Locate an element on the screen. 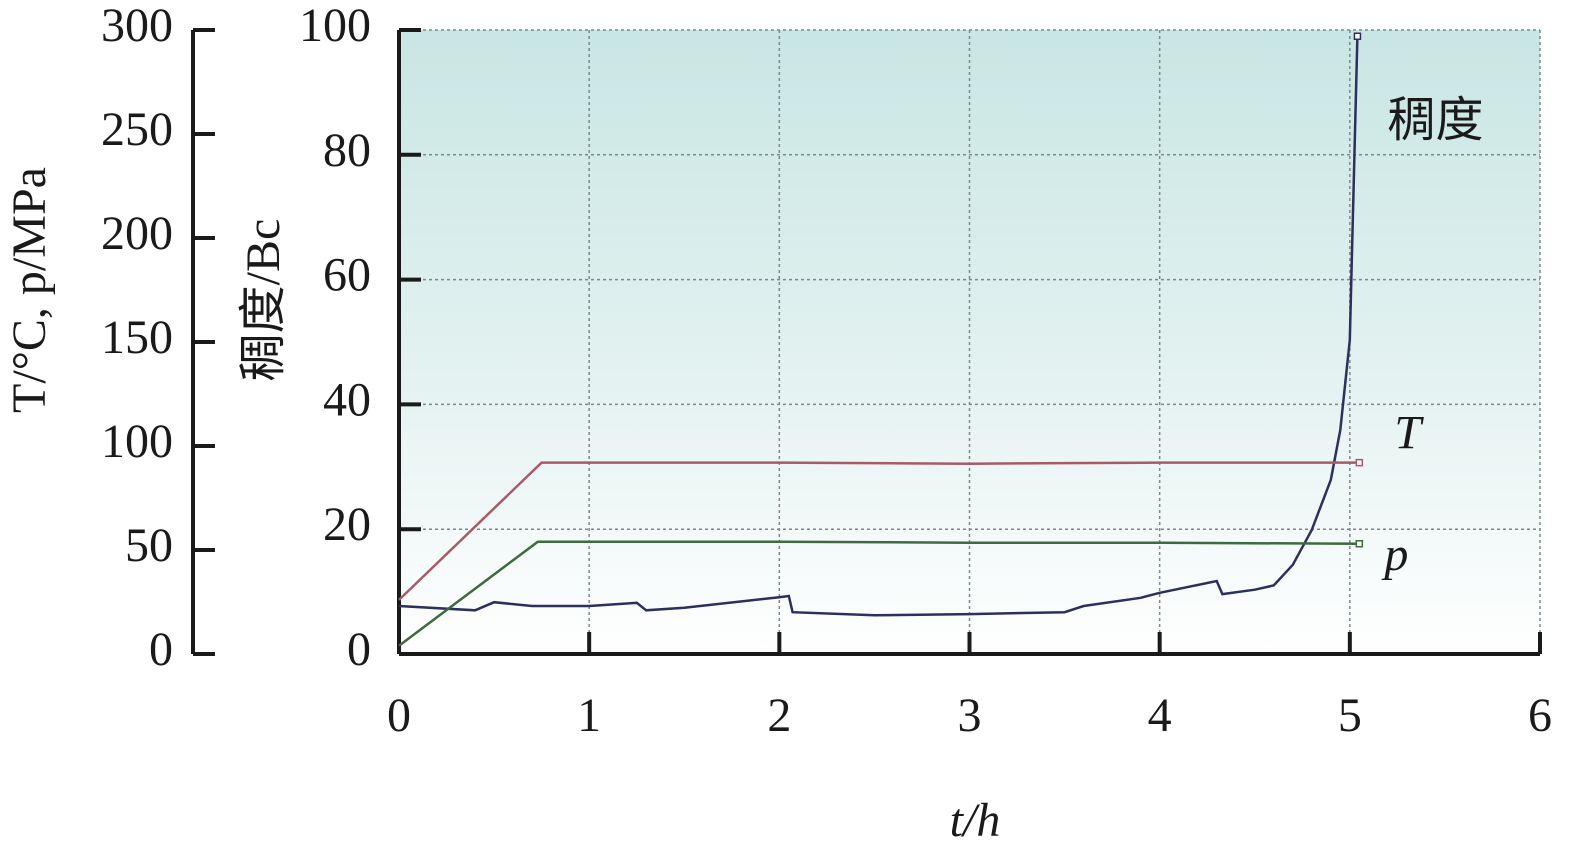 The width and height of the screenshot is (1575, 863). y-tick-label: 80 is located at coordinates (347, 150).